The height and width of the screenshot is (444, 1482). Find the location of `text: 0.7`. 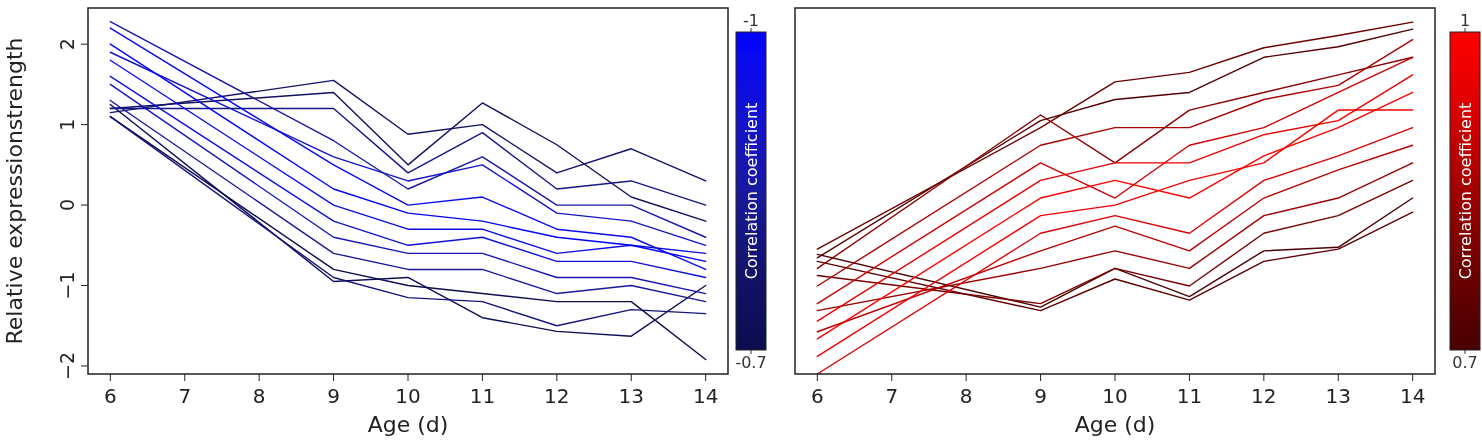

text: 0.7 is located at coordinates (1465, 362).